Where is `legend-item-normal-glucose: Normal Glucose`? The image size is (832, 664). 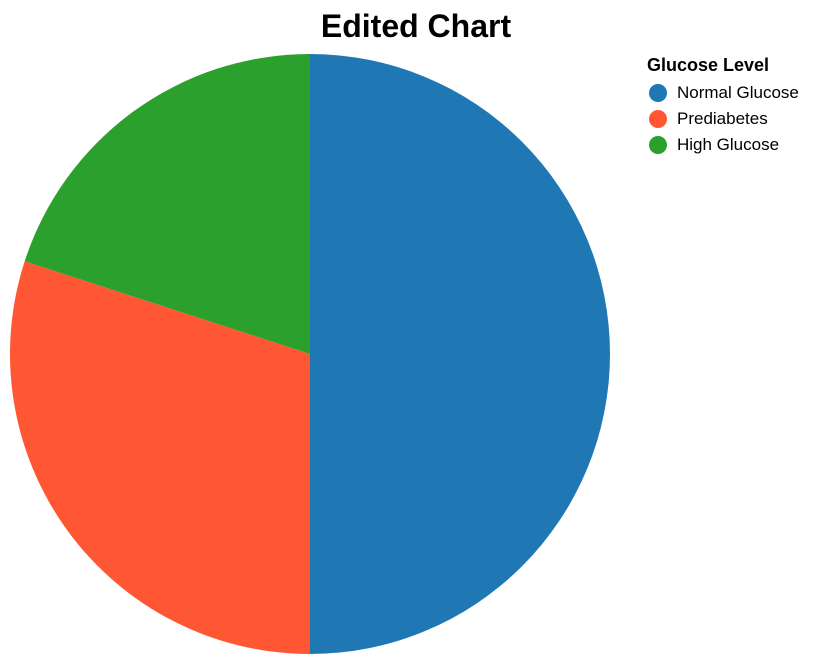
legend-item-normal-glucose: Normal Glucose is located at coordinates (723, 93).